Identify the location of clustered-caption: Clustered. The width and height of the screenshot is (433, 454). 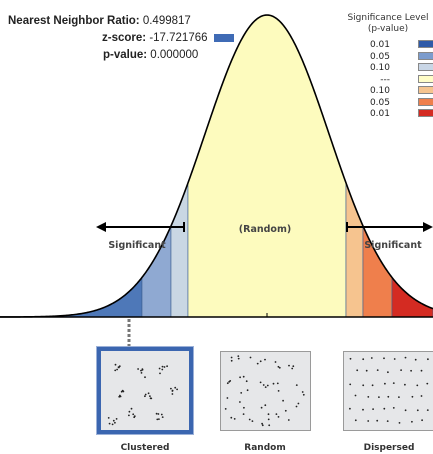
(145, 448).